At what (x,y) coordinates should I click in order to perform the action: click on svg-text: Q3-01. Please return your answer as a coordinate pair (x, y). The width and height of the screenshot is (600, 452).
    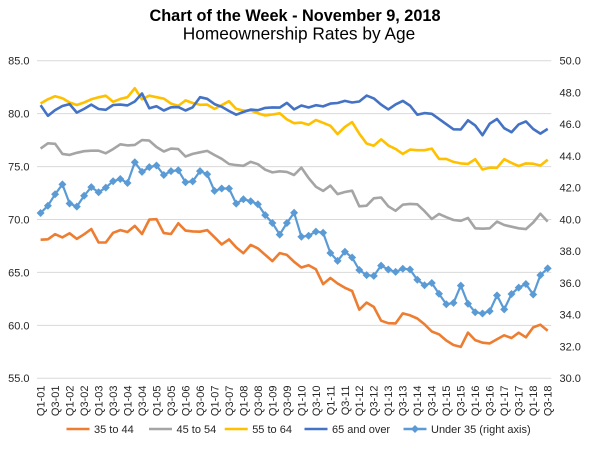
    Looking at the image, I should click on (56, 401).